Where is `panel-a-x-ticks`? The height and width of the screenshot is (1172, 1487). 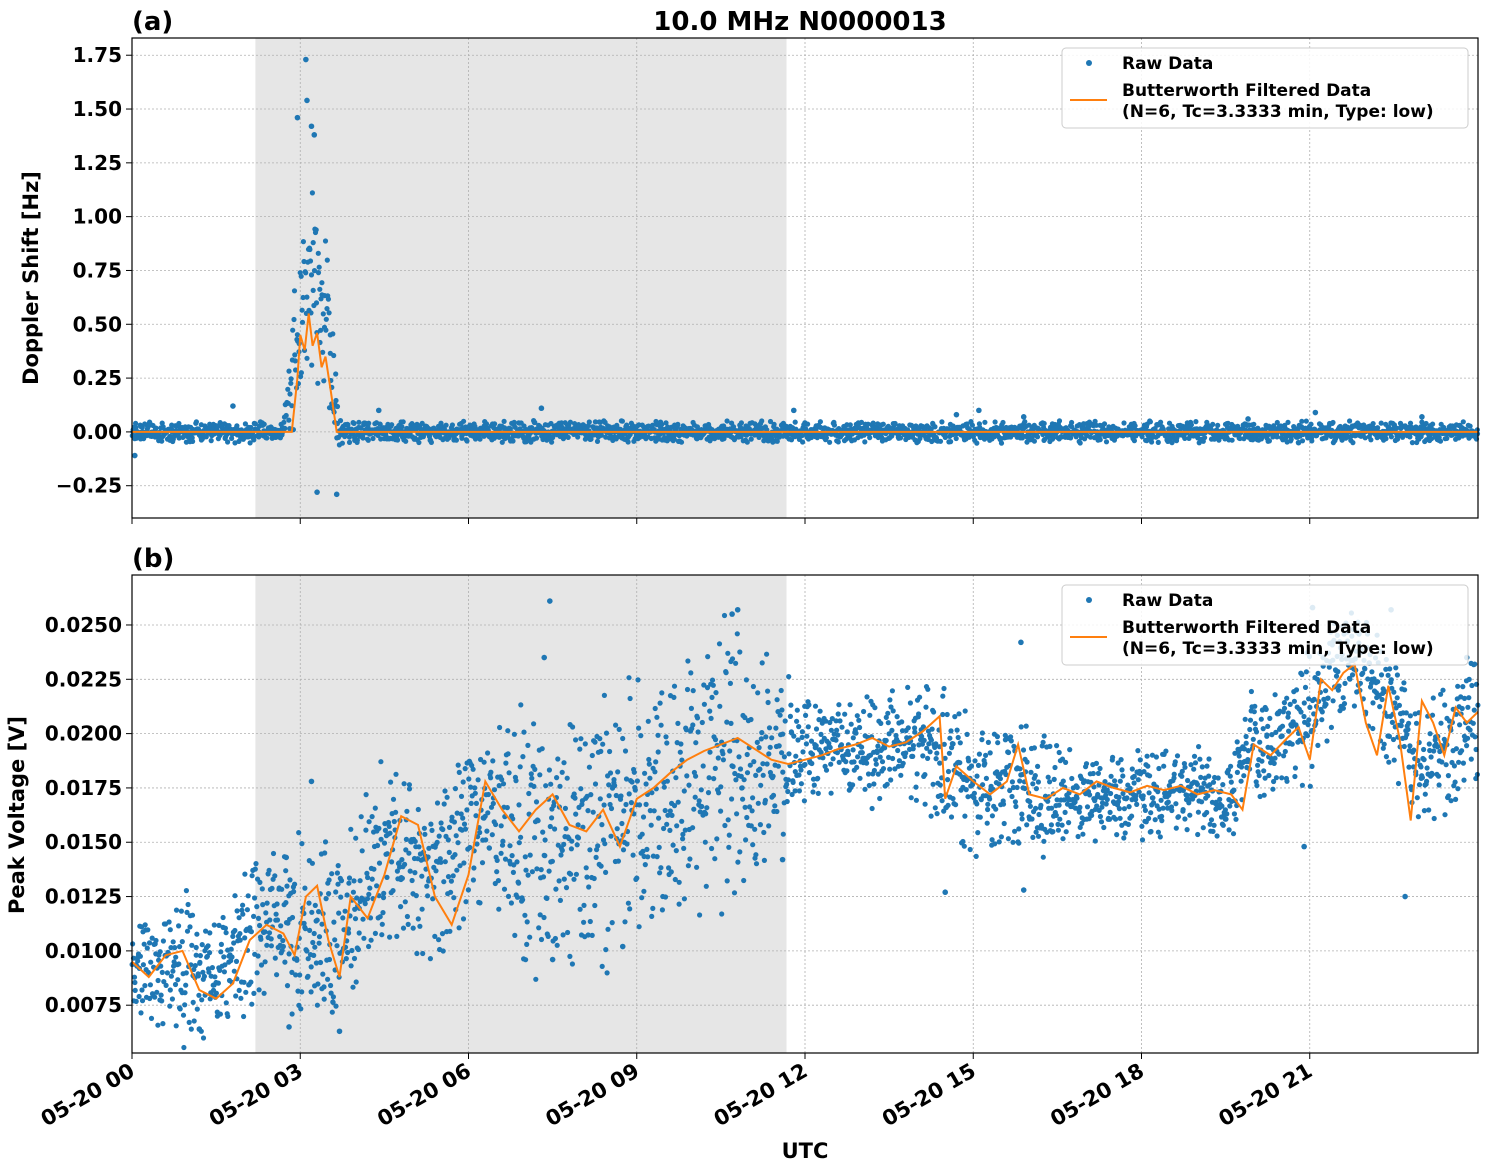
panel-a-x-ticks is located at coordinates (721, 521).